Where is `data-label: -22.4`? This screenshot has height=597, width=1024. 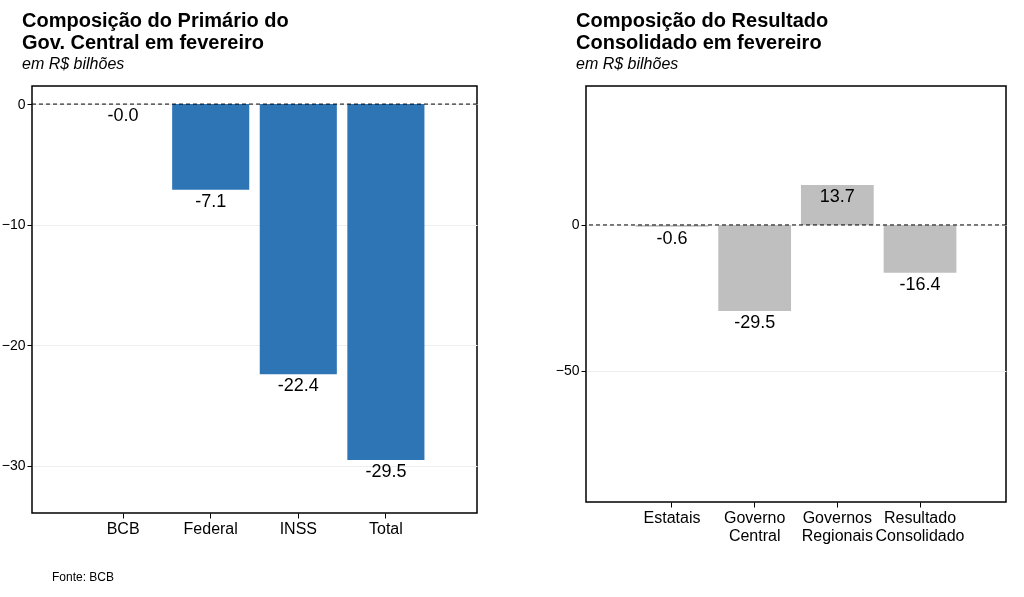 data-label: -22.4 is located at coordinates (298, 385).